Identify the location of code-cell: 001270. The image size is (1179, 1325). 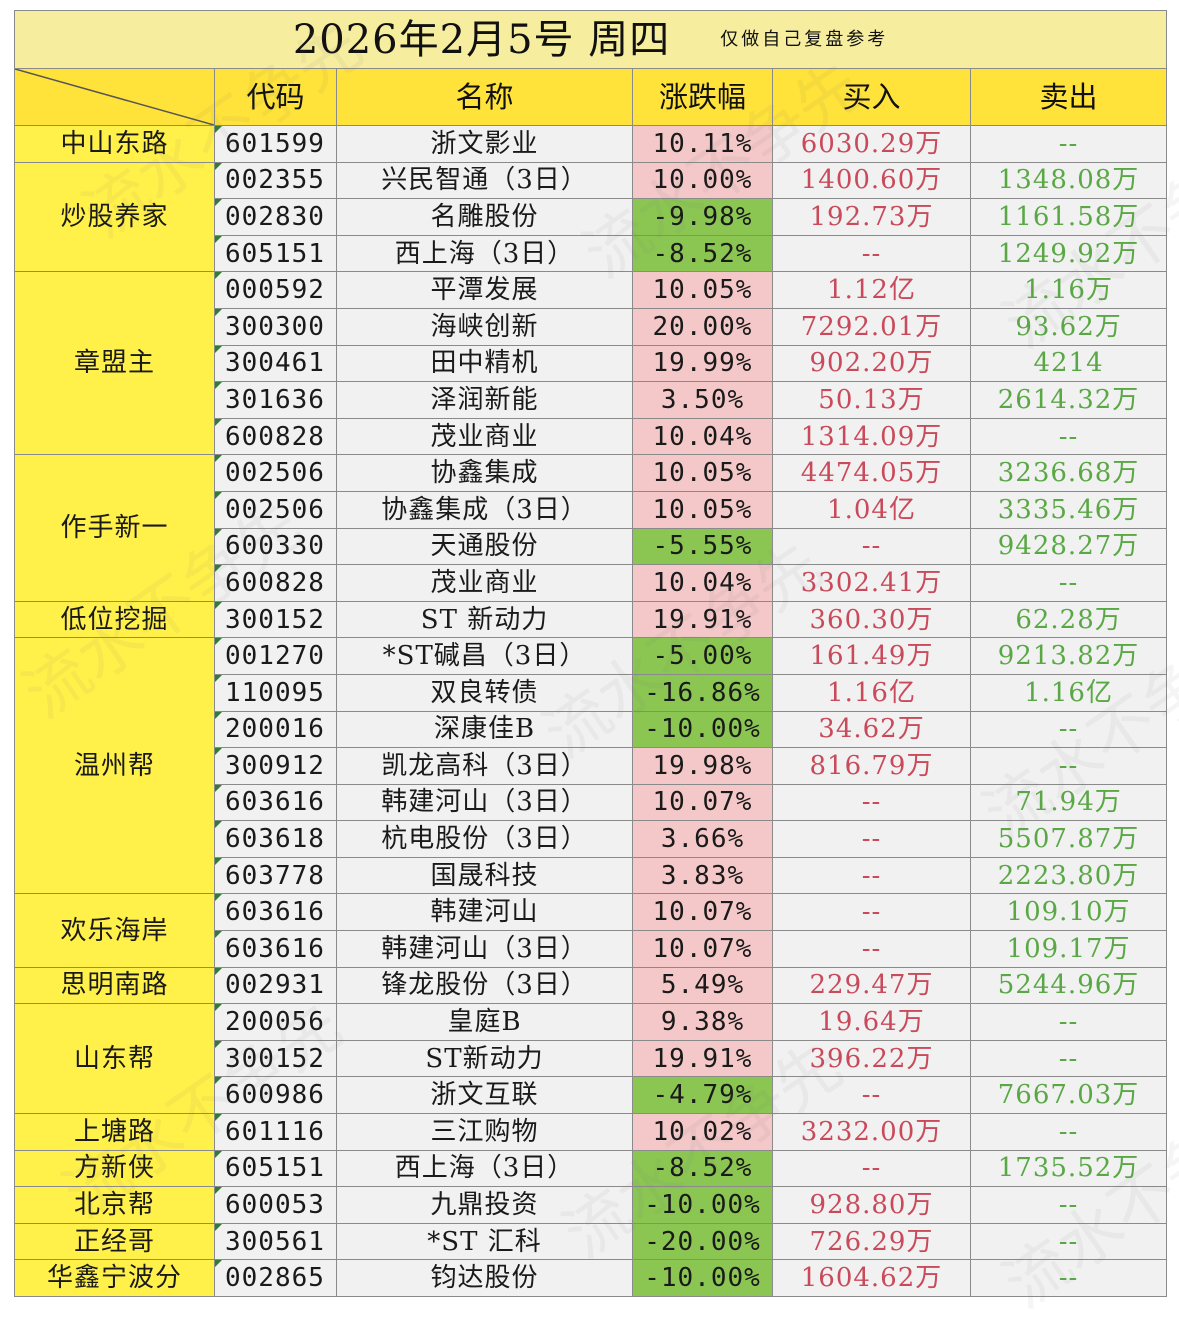
(275, 656).